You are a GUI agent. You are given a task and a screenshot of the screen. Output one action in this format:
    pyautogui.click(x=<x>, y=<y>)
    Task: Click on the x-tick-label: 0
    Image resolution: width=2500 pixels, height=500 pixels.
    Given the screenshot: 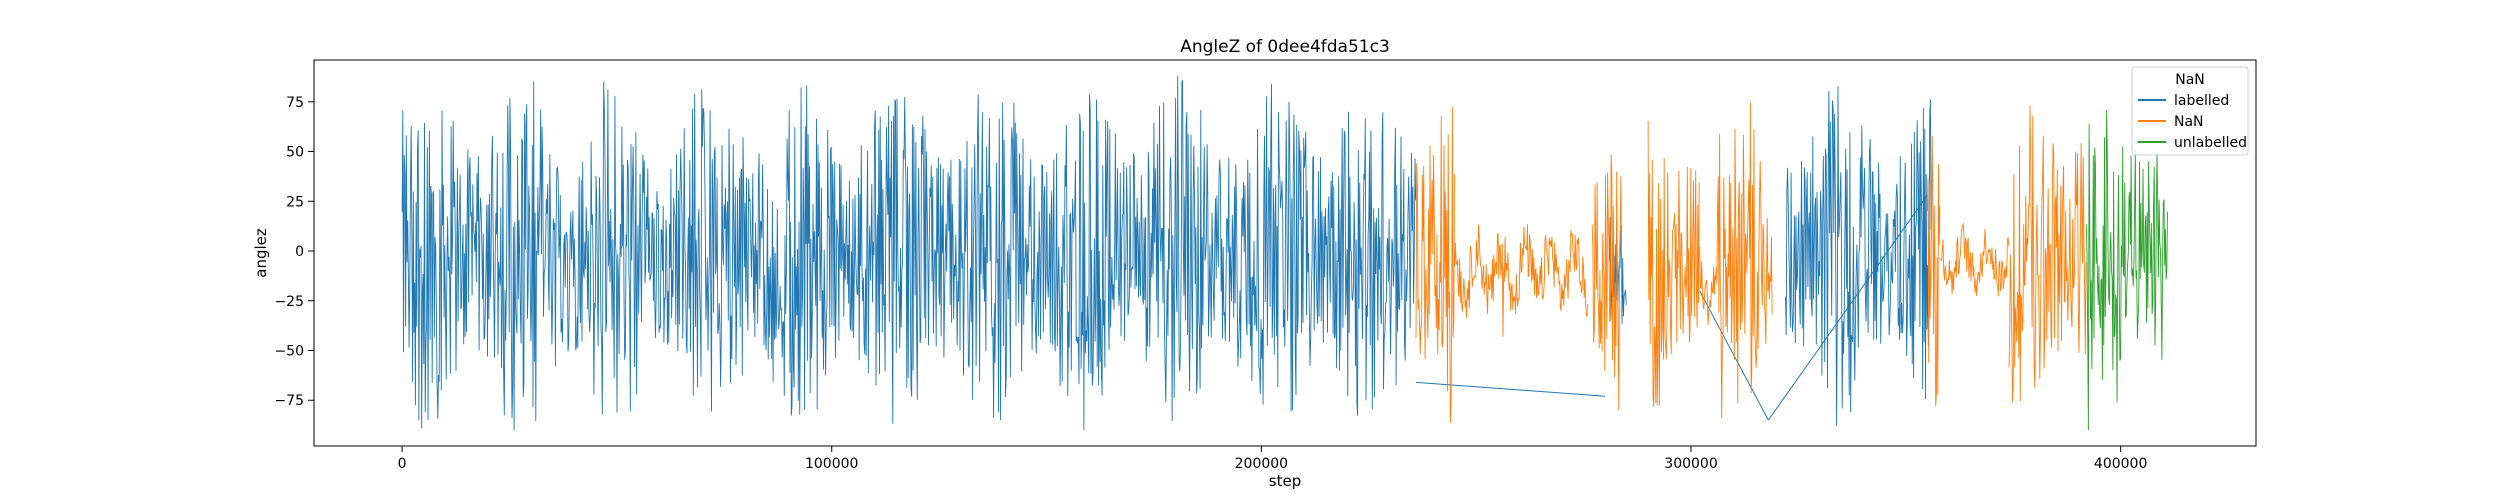 What is the action you would take?
    pyautogui.click(x=402, y=464)
    